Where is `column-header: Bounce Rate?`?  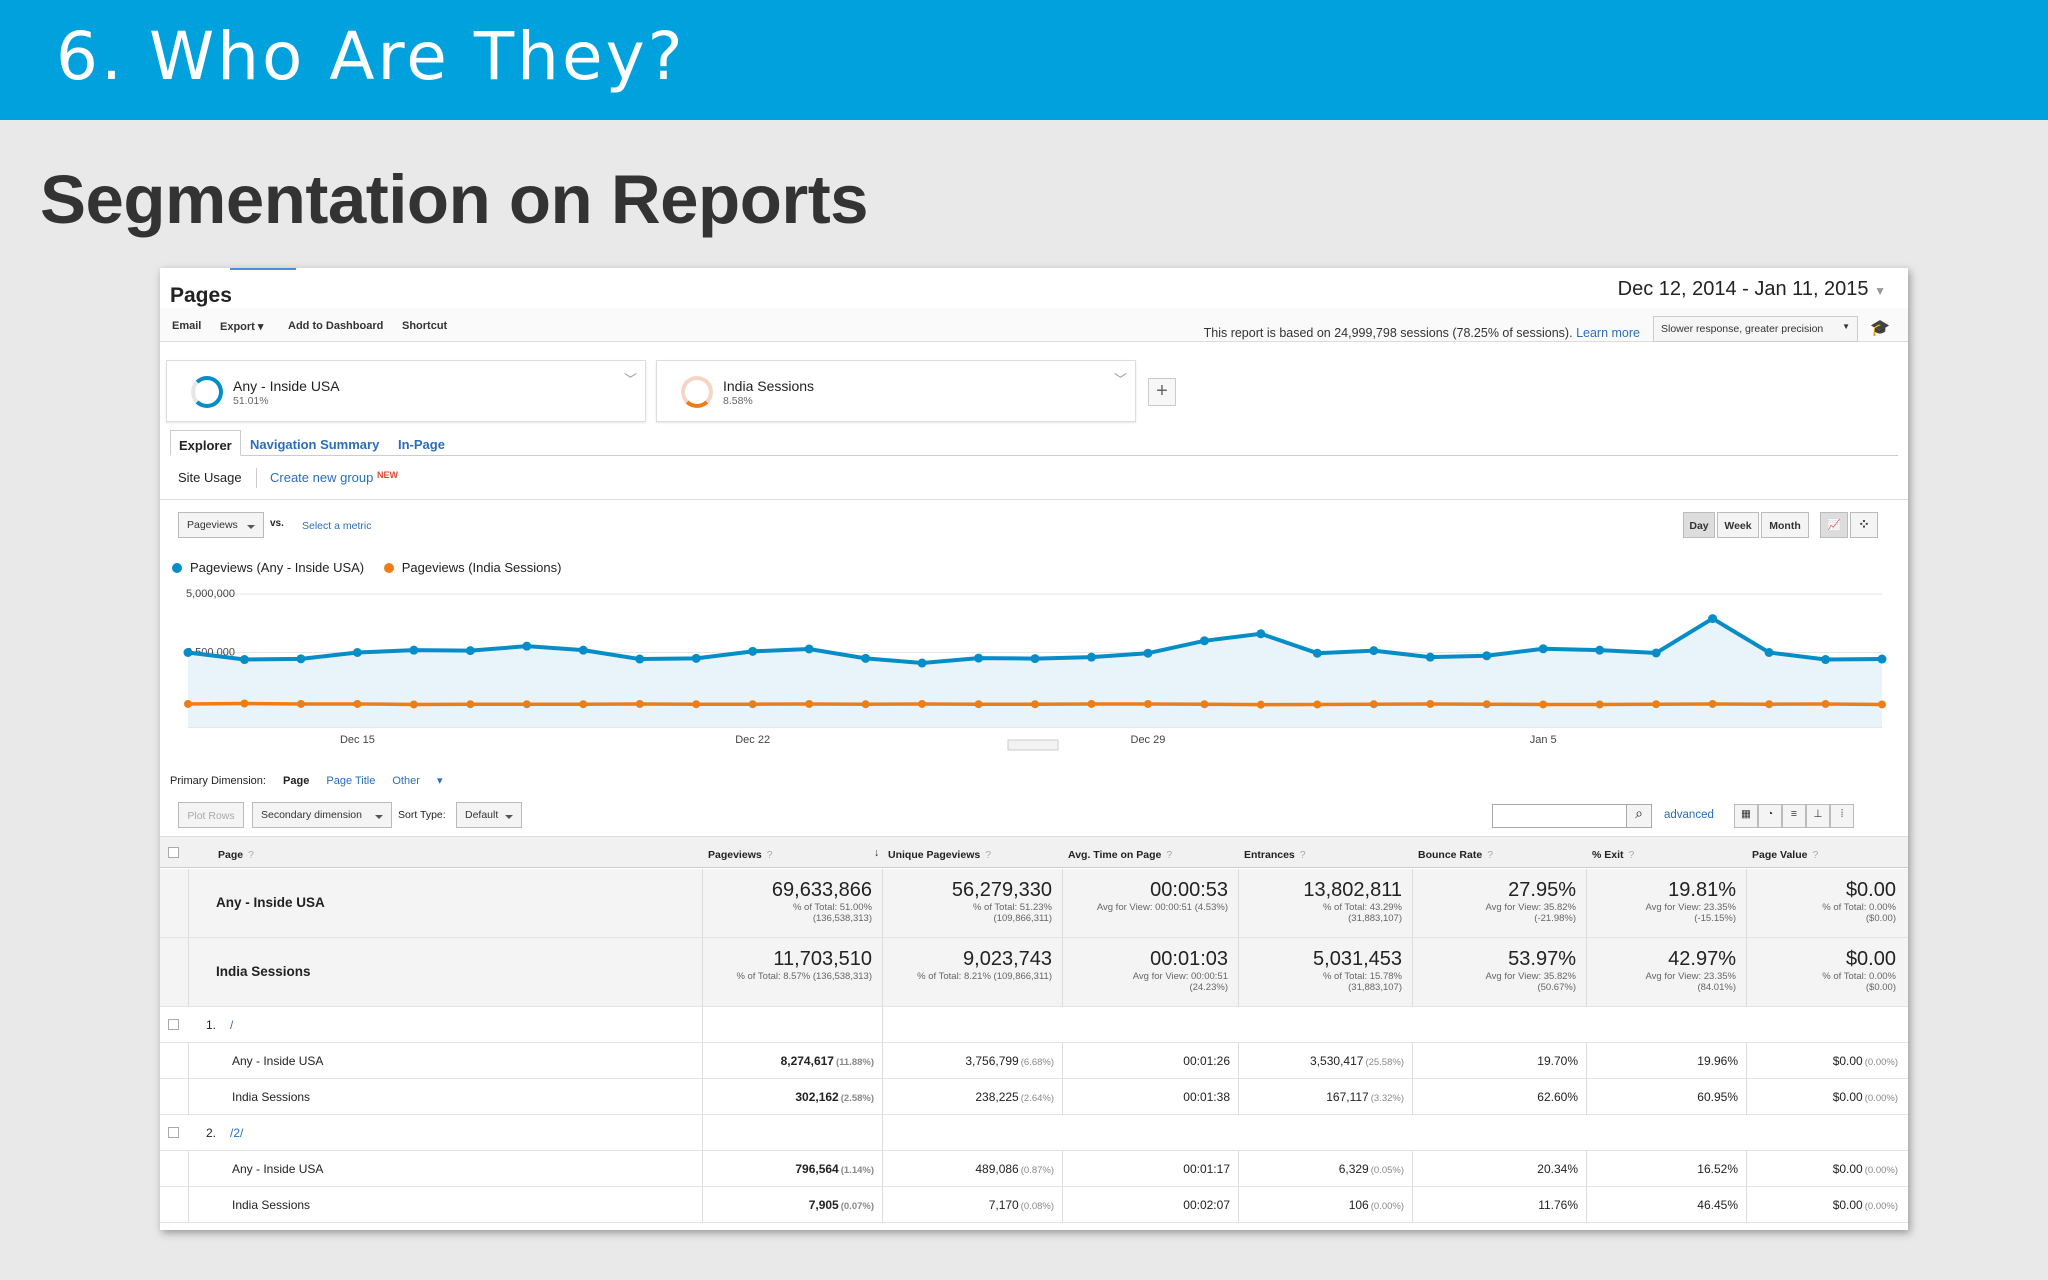
column-header: Bounce Rate? is located at coordinates (1455, 855).